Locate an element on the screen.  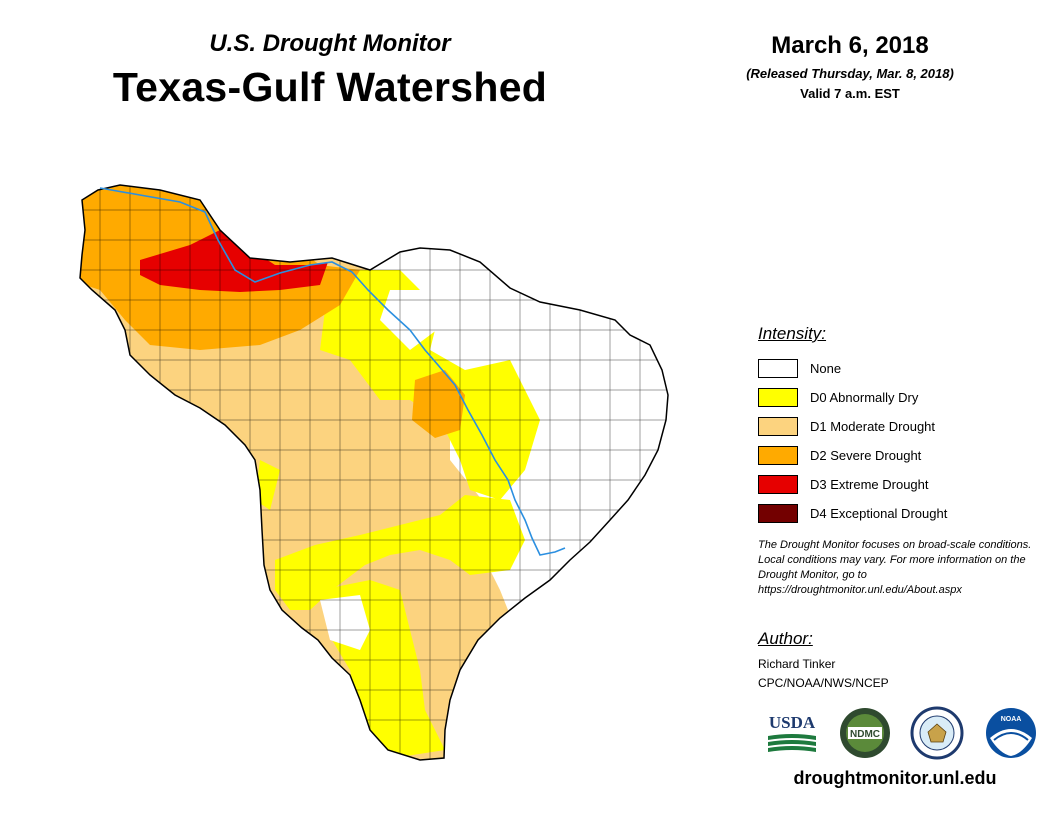
d3-area is located at coordinates (234, 261).